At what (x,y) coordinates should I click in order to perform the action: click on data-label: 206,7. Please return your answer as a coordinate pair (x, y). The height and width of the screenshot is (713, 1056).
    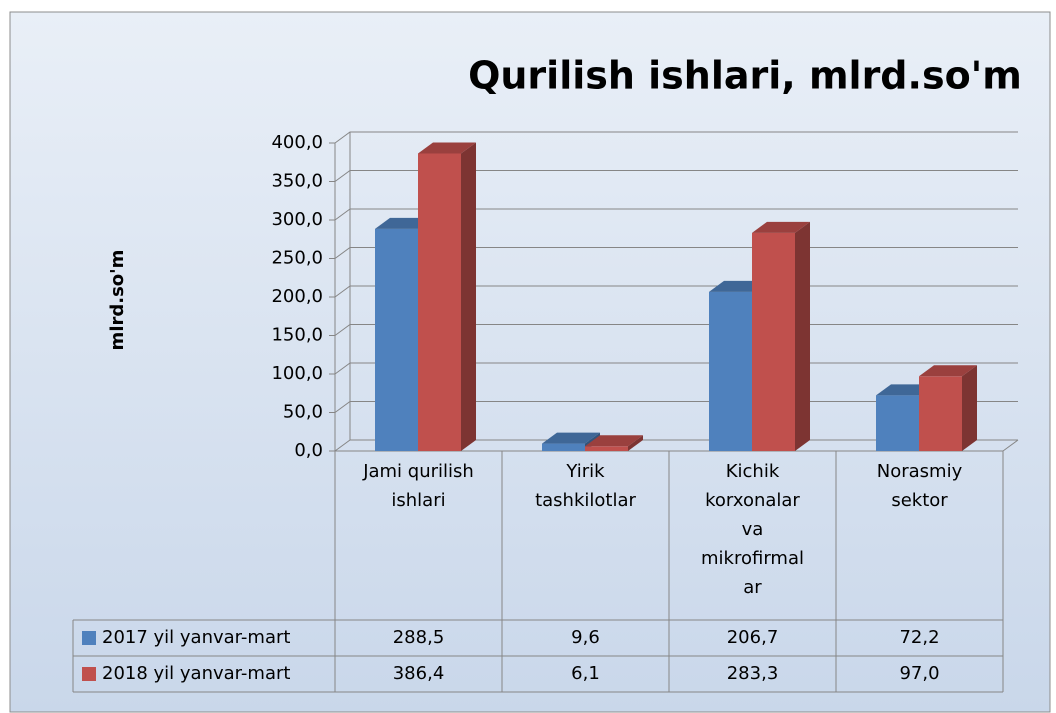
    Looking at the image, I should click on (753, 637).